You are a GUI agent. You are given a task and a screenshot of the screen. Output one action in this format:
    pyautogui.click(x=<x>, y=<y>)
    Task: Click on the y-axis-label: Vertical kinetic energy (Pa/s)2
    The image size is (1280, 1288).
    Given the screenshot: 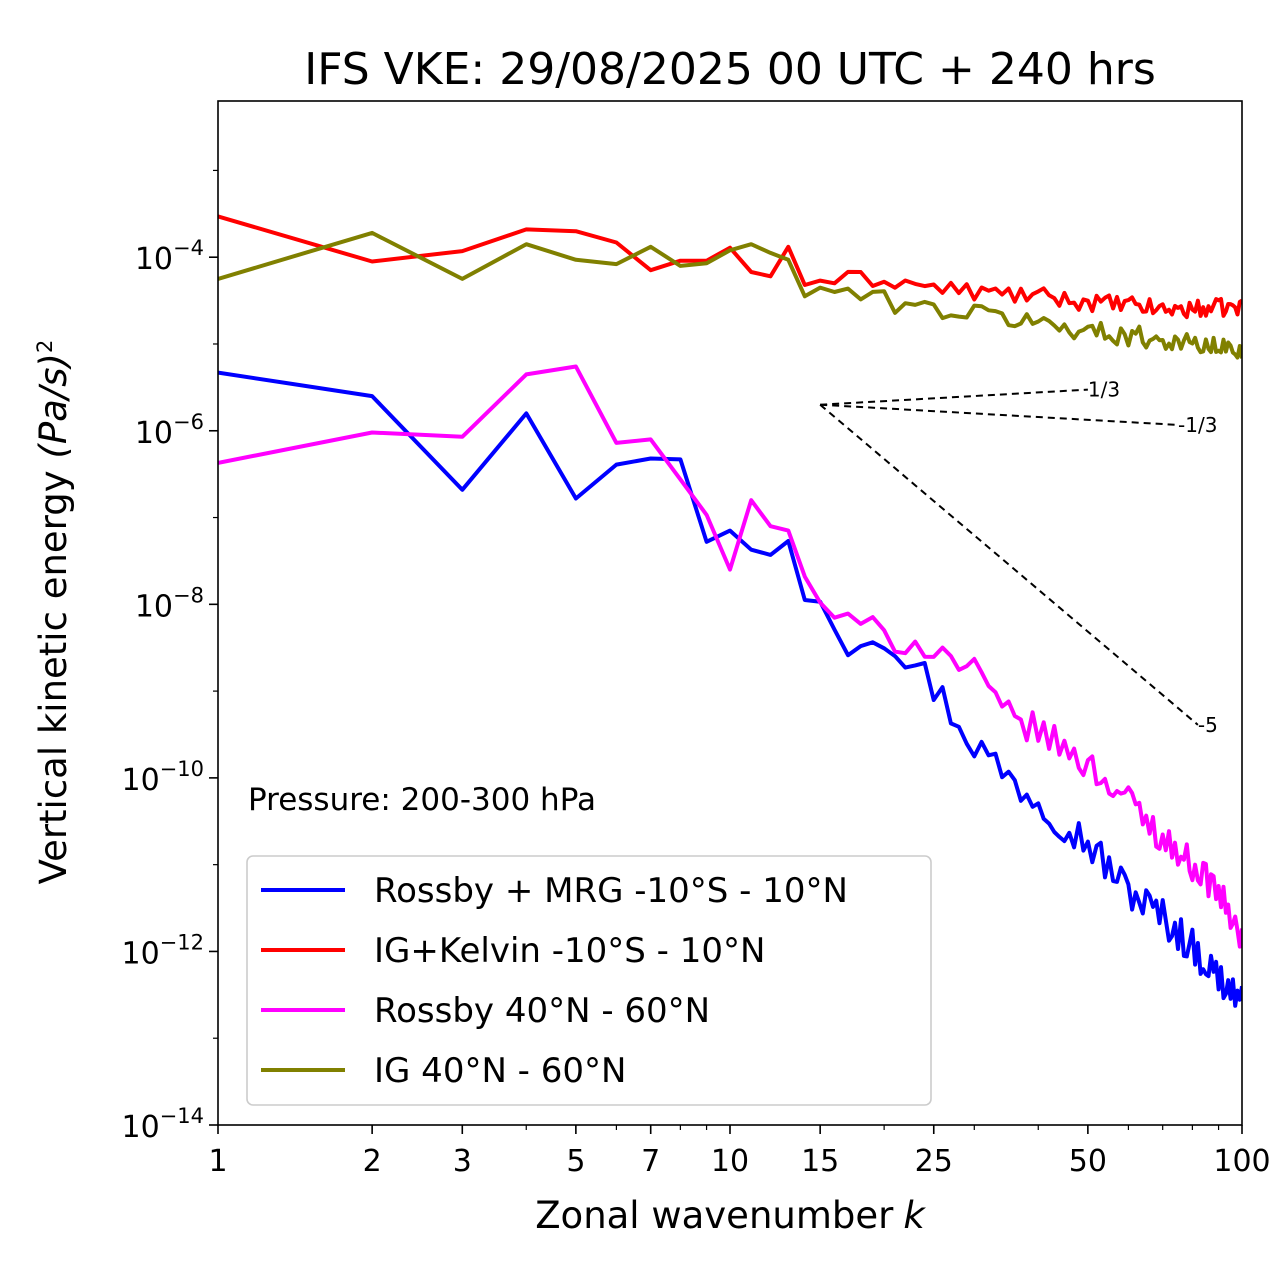 What is the action you would take?
    pyautogui.click(x=53, y=612)
    